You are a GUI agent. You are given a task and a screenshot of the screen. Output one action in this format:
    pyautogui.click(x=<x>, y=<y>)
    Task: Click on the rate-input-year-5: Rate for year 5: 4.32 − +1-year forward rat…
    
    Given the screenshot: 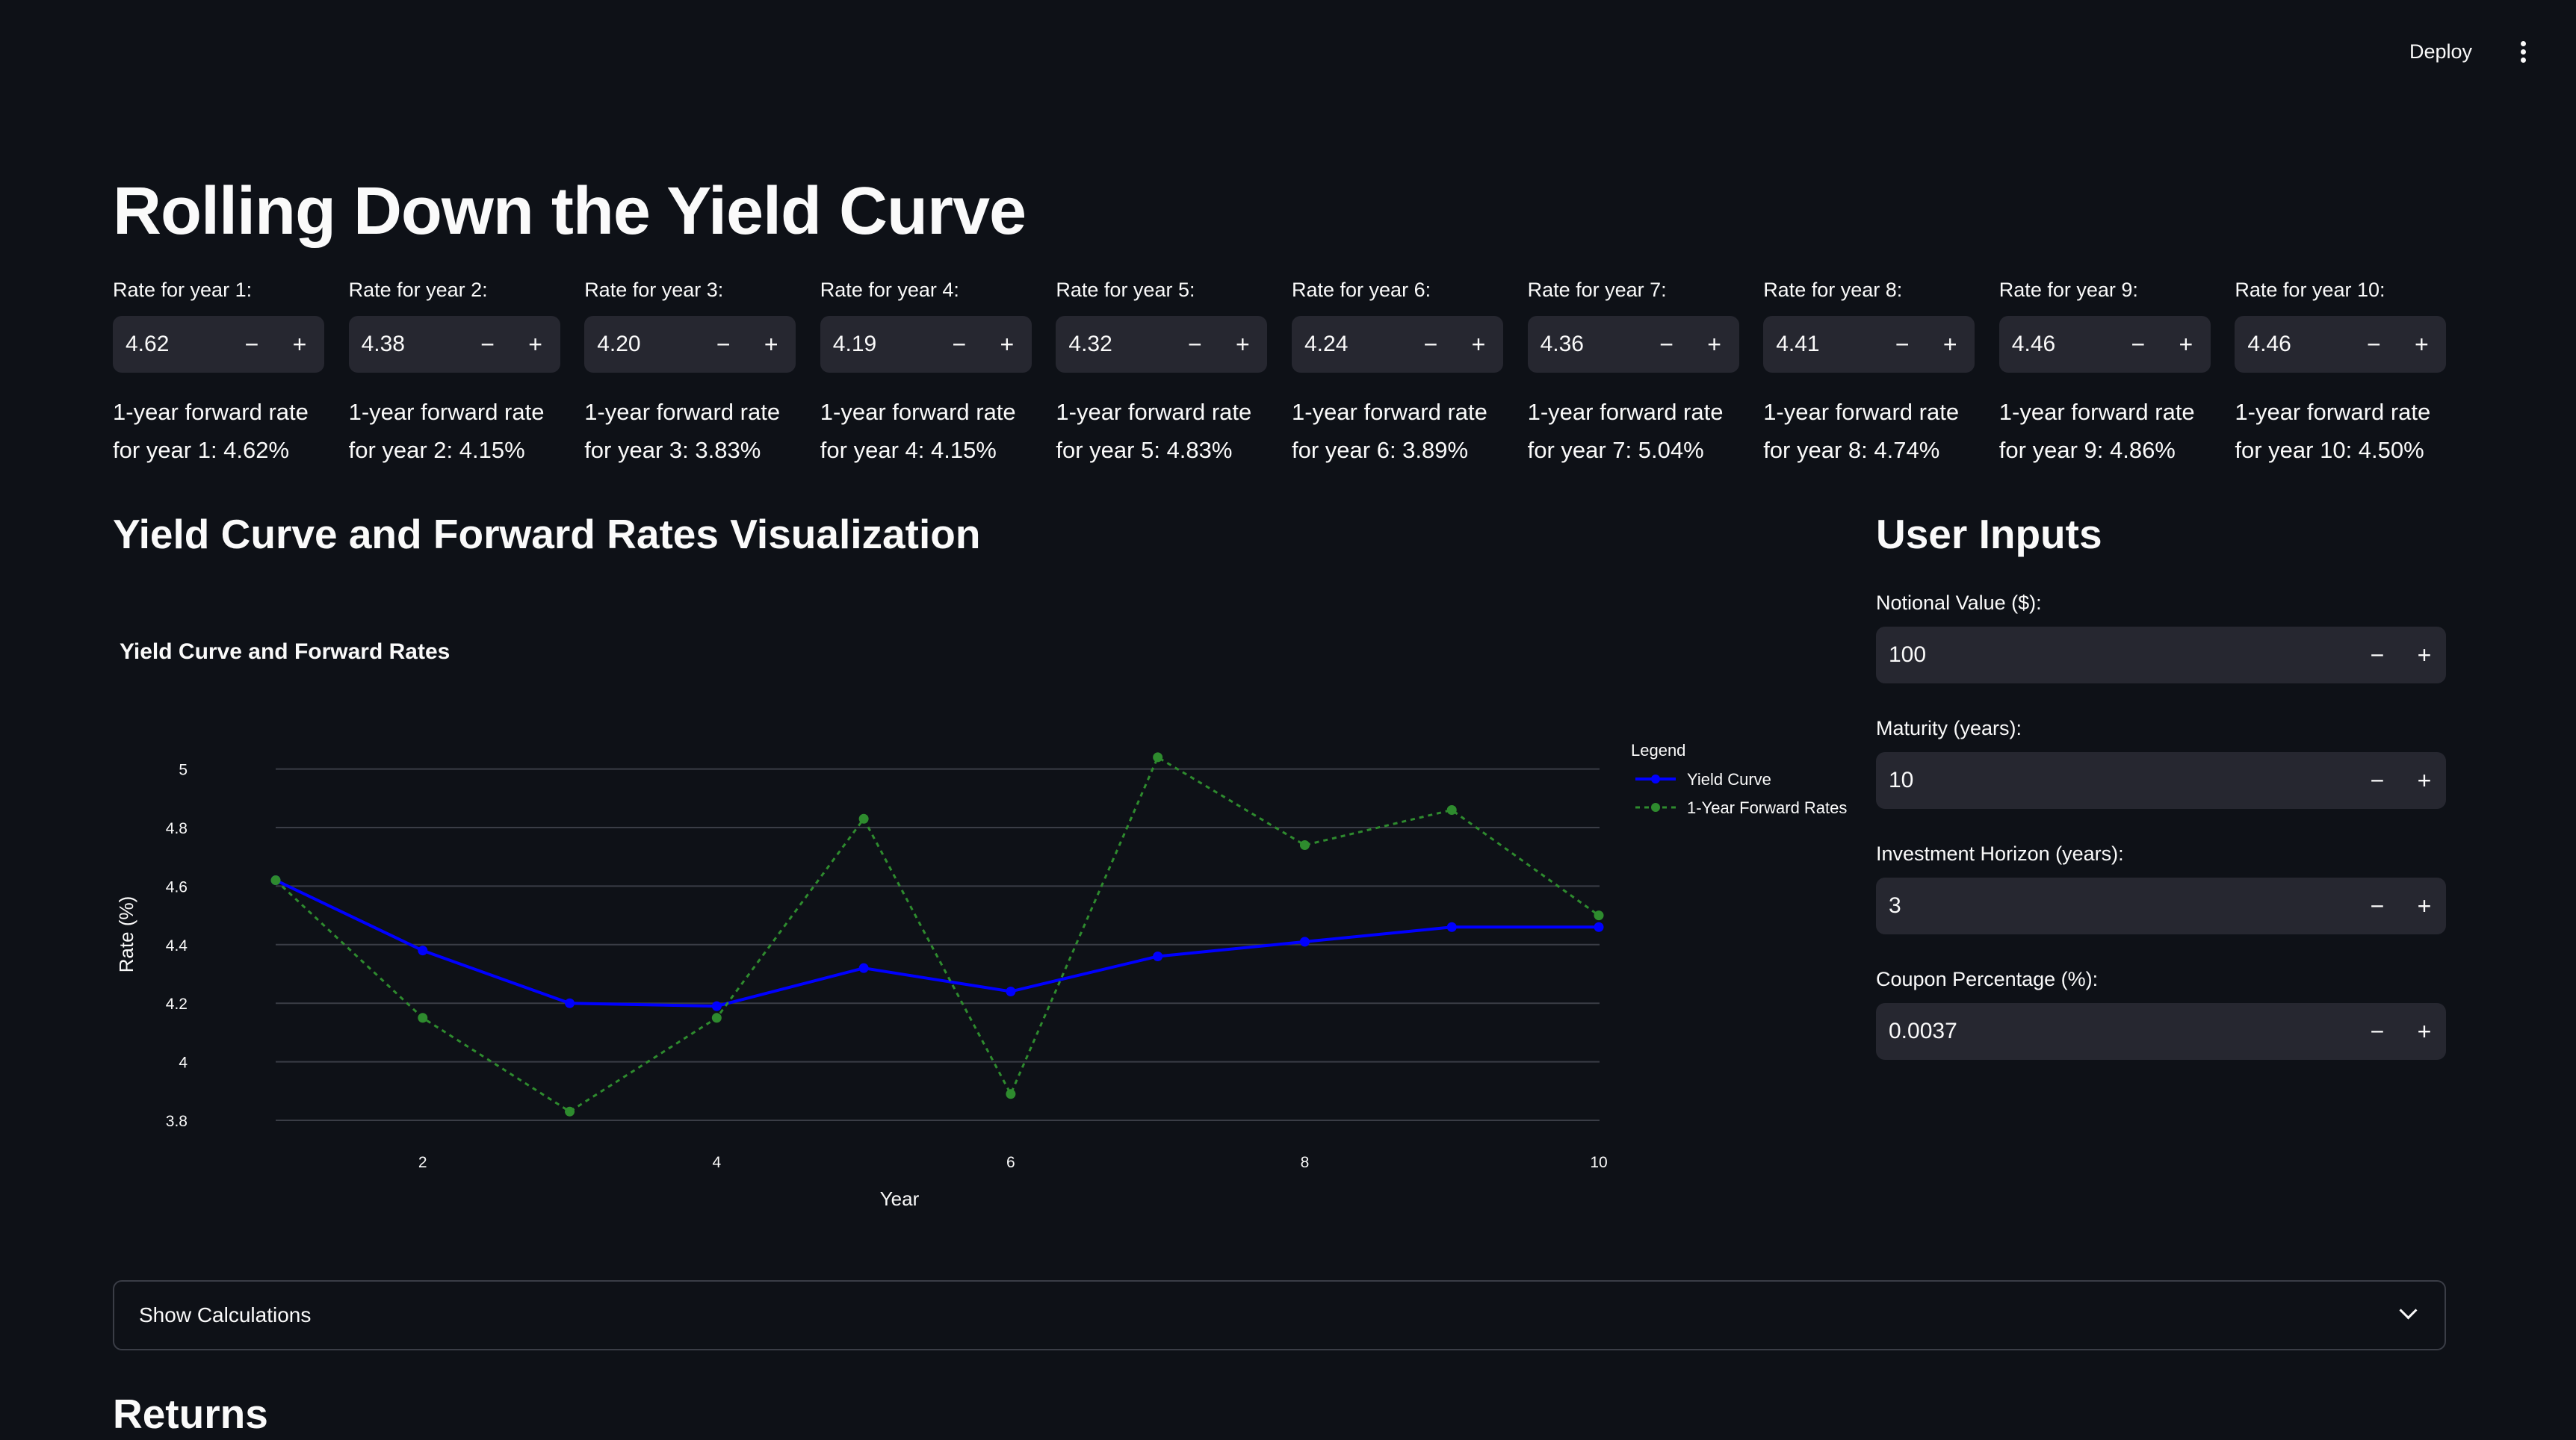 What is the action you would take?
    pyautogui.click(x=1162, y=372)
    